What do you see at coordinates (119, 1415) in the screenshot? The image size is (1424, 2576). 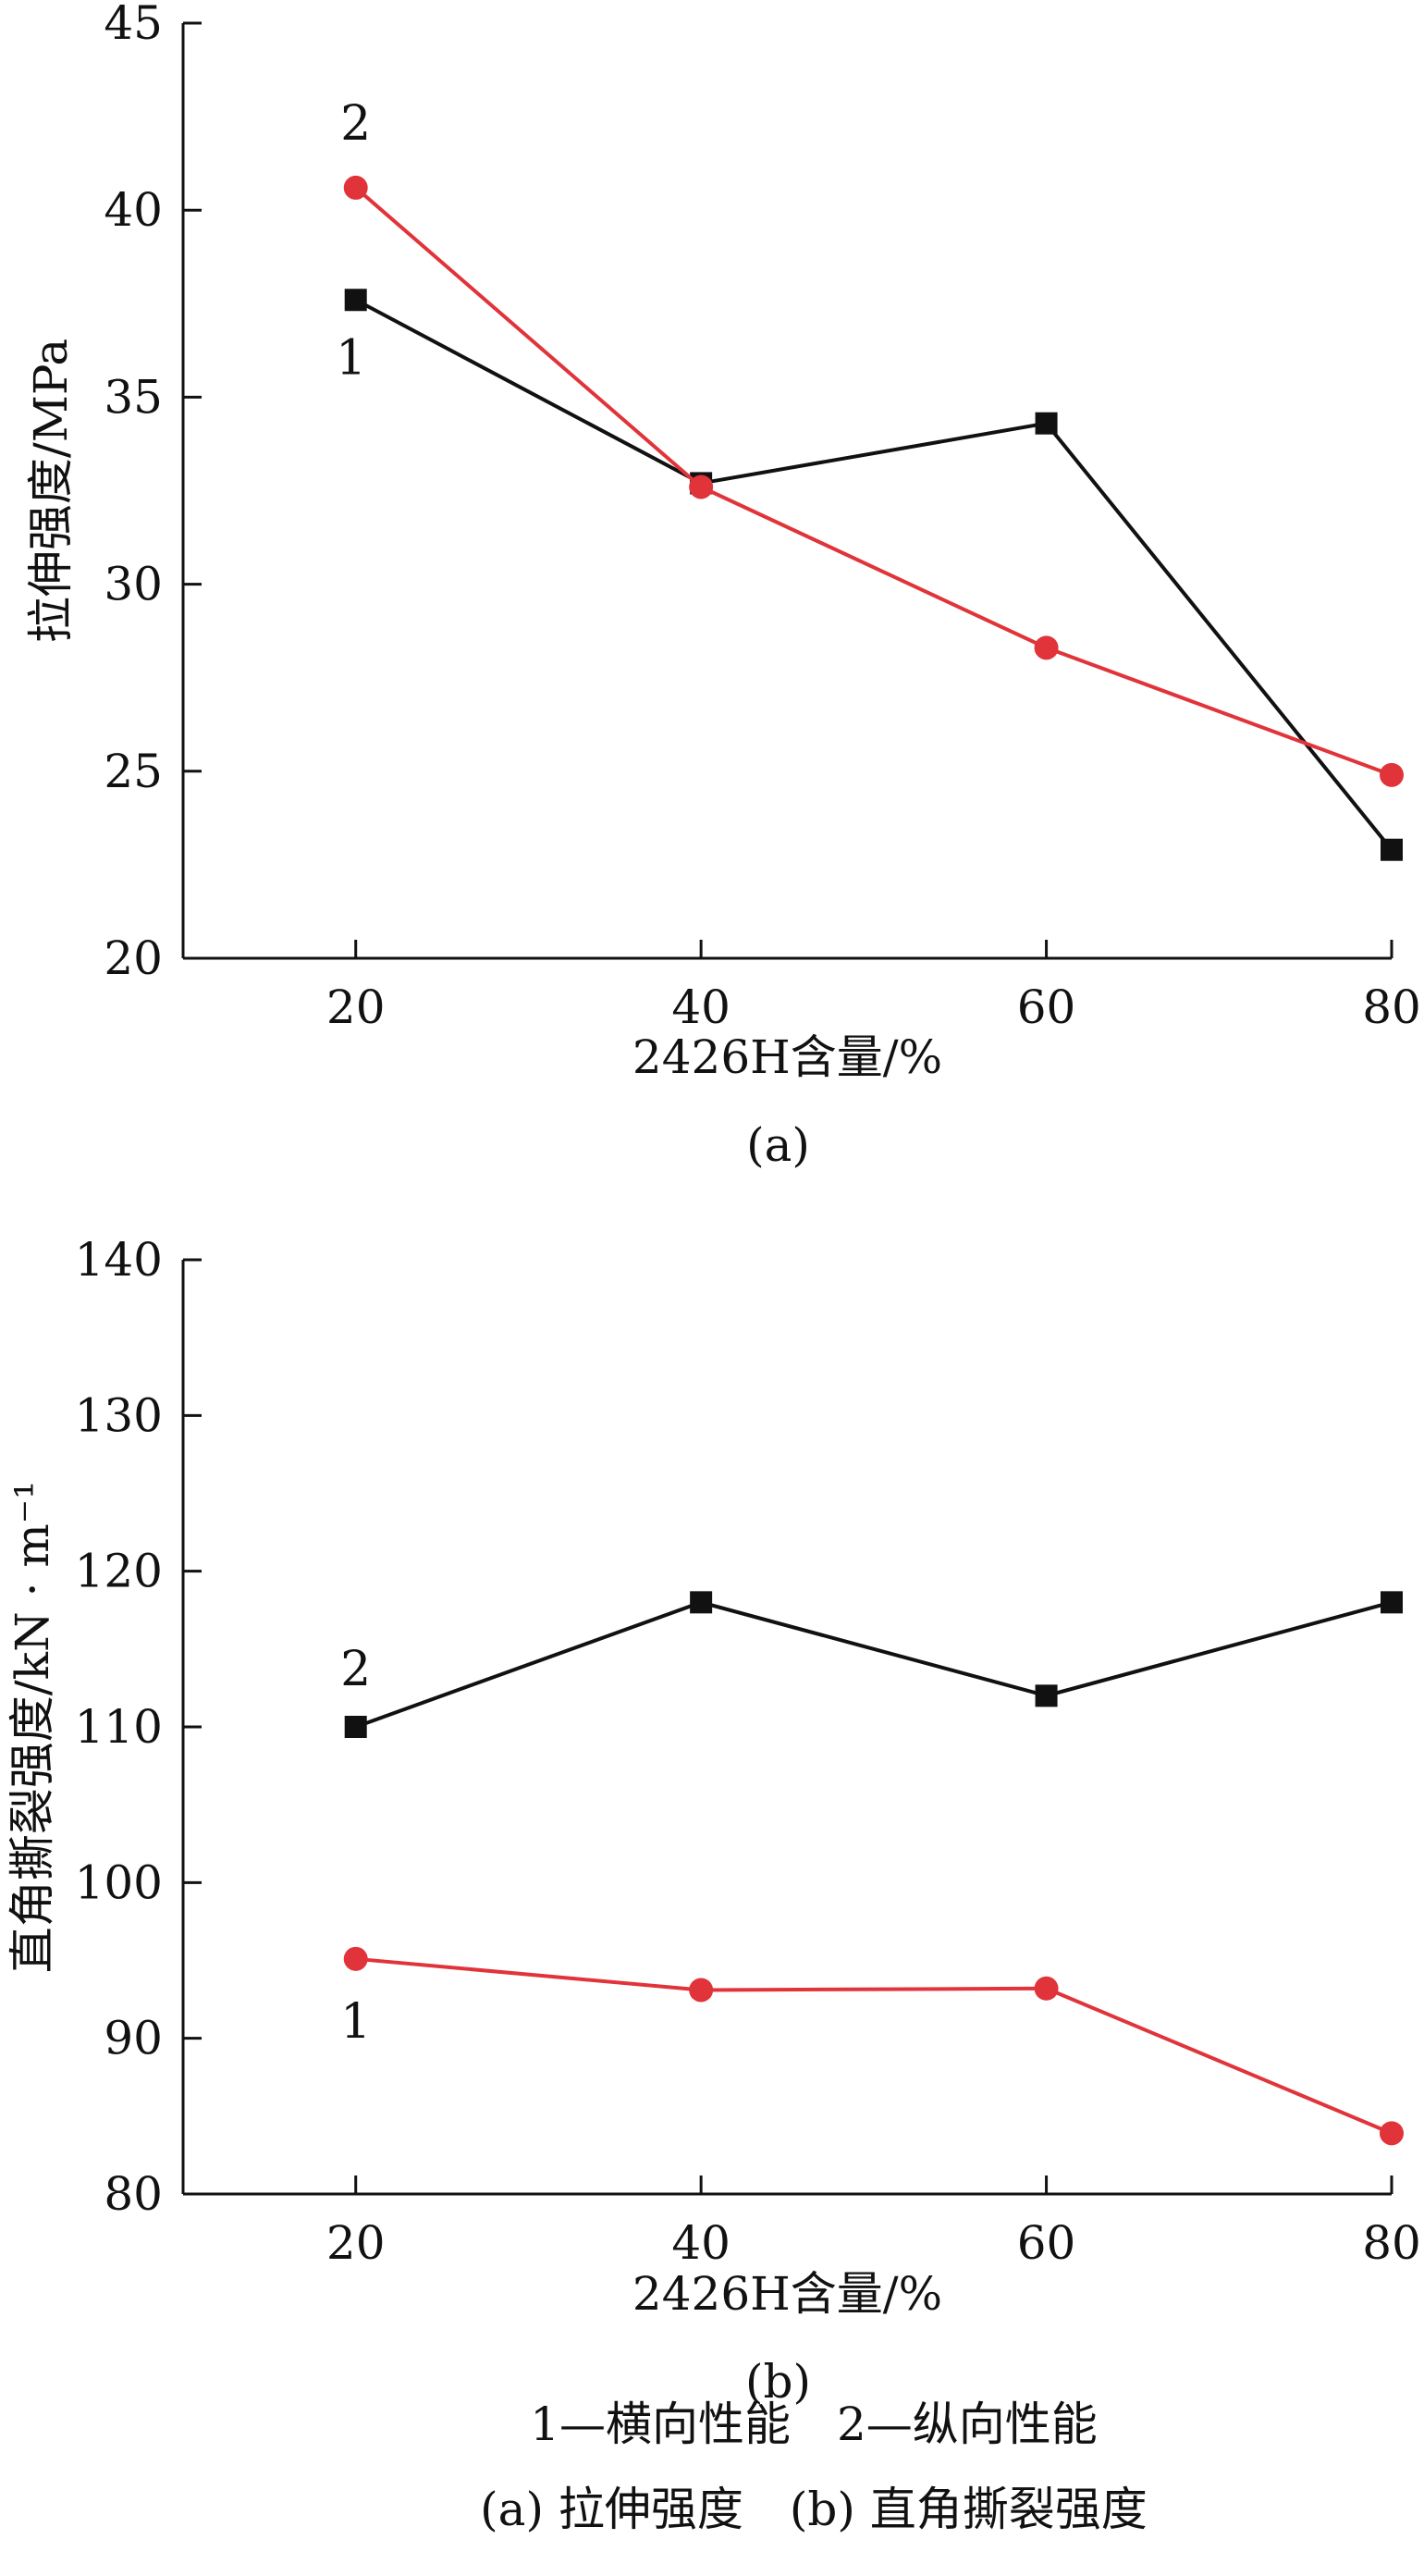 I see `y-tick-label-b: 130` at bounding box center [119, 1415].